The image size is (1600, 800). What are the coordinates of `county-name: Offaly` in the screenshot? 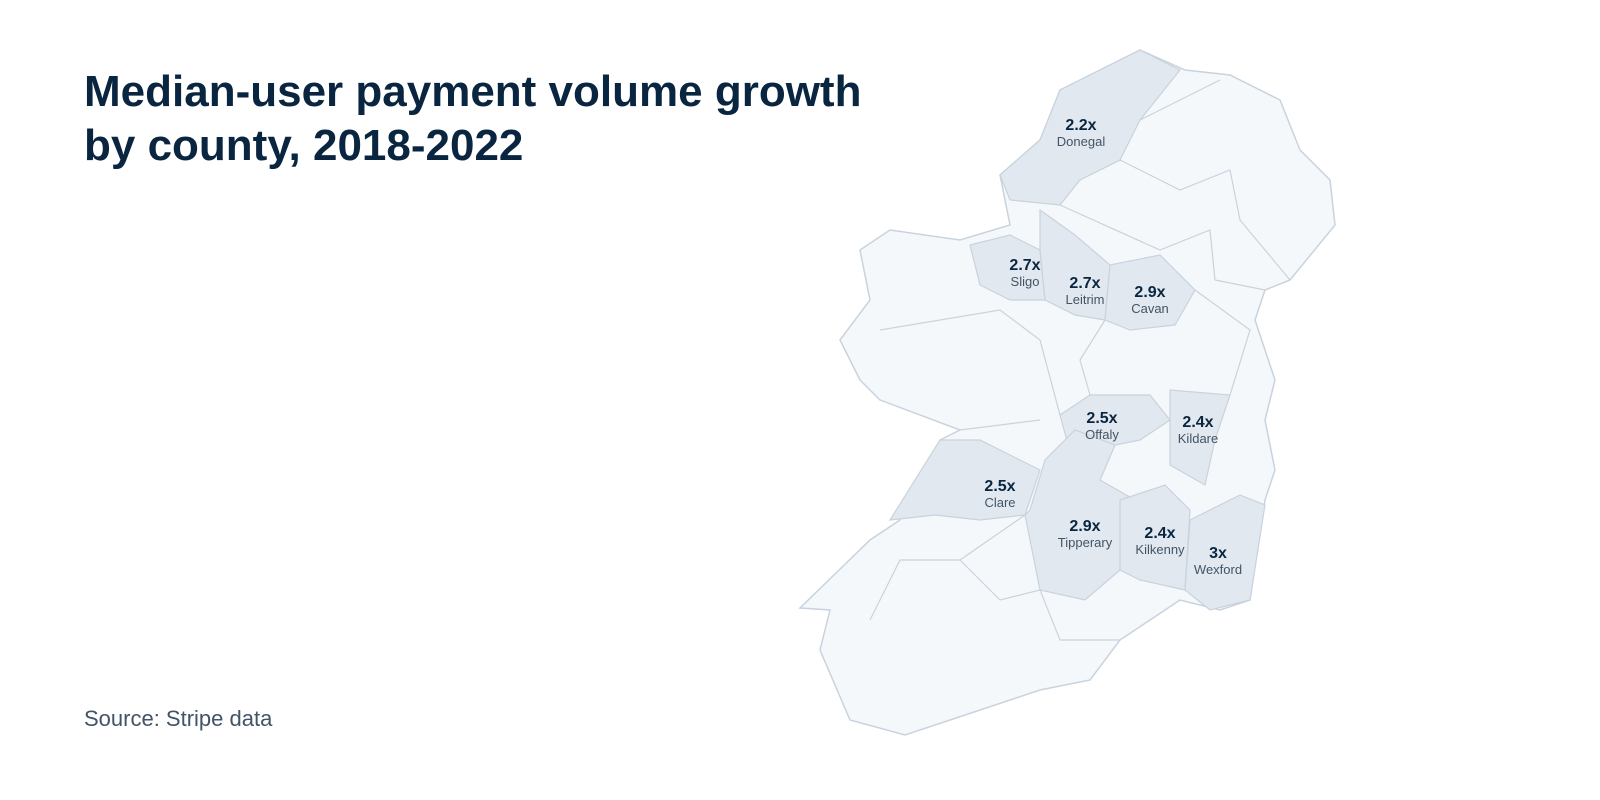 It's located at (1102, 434).